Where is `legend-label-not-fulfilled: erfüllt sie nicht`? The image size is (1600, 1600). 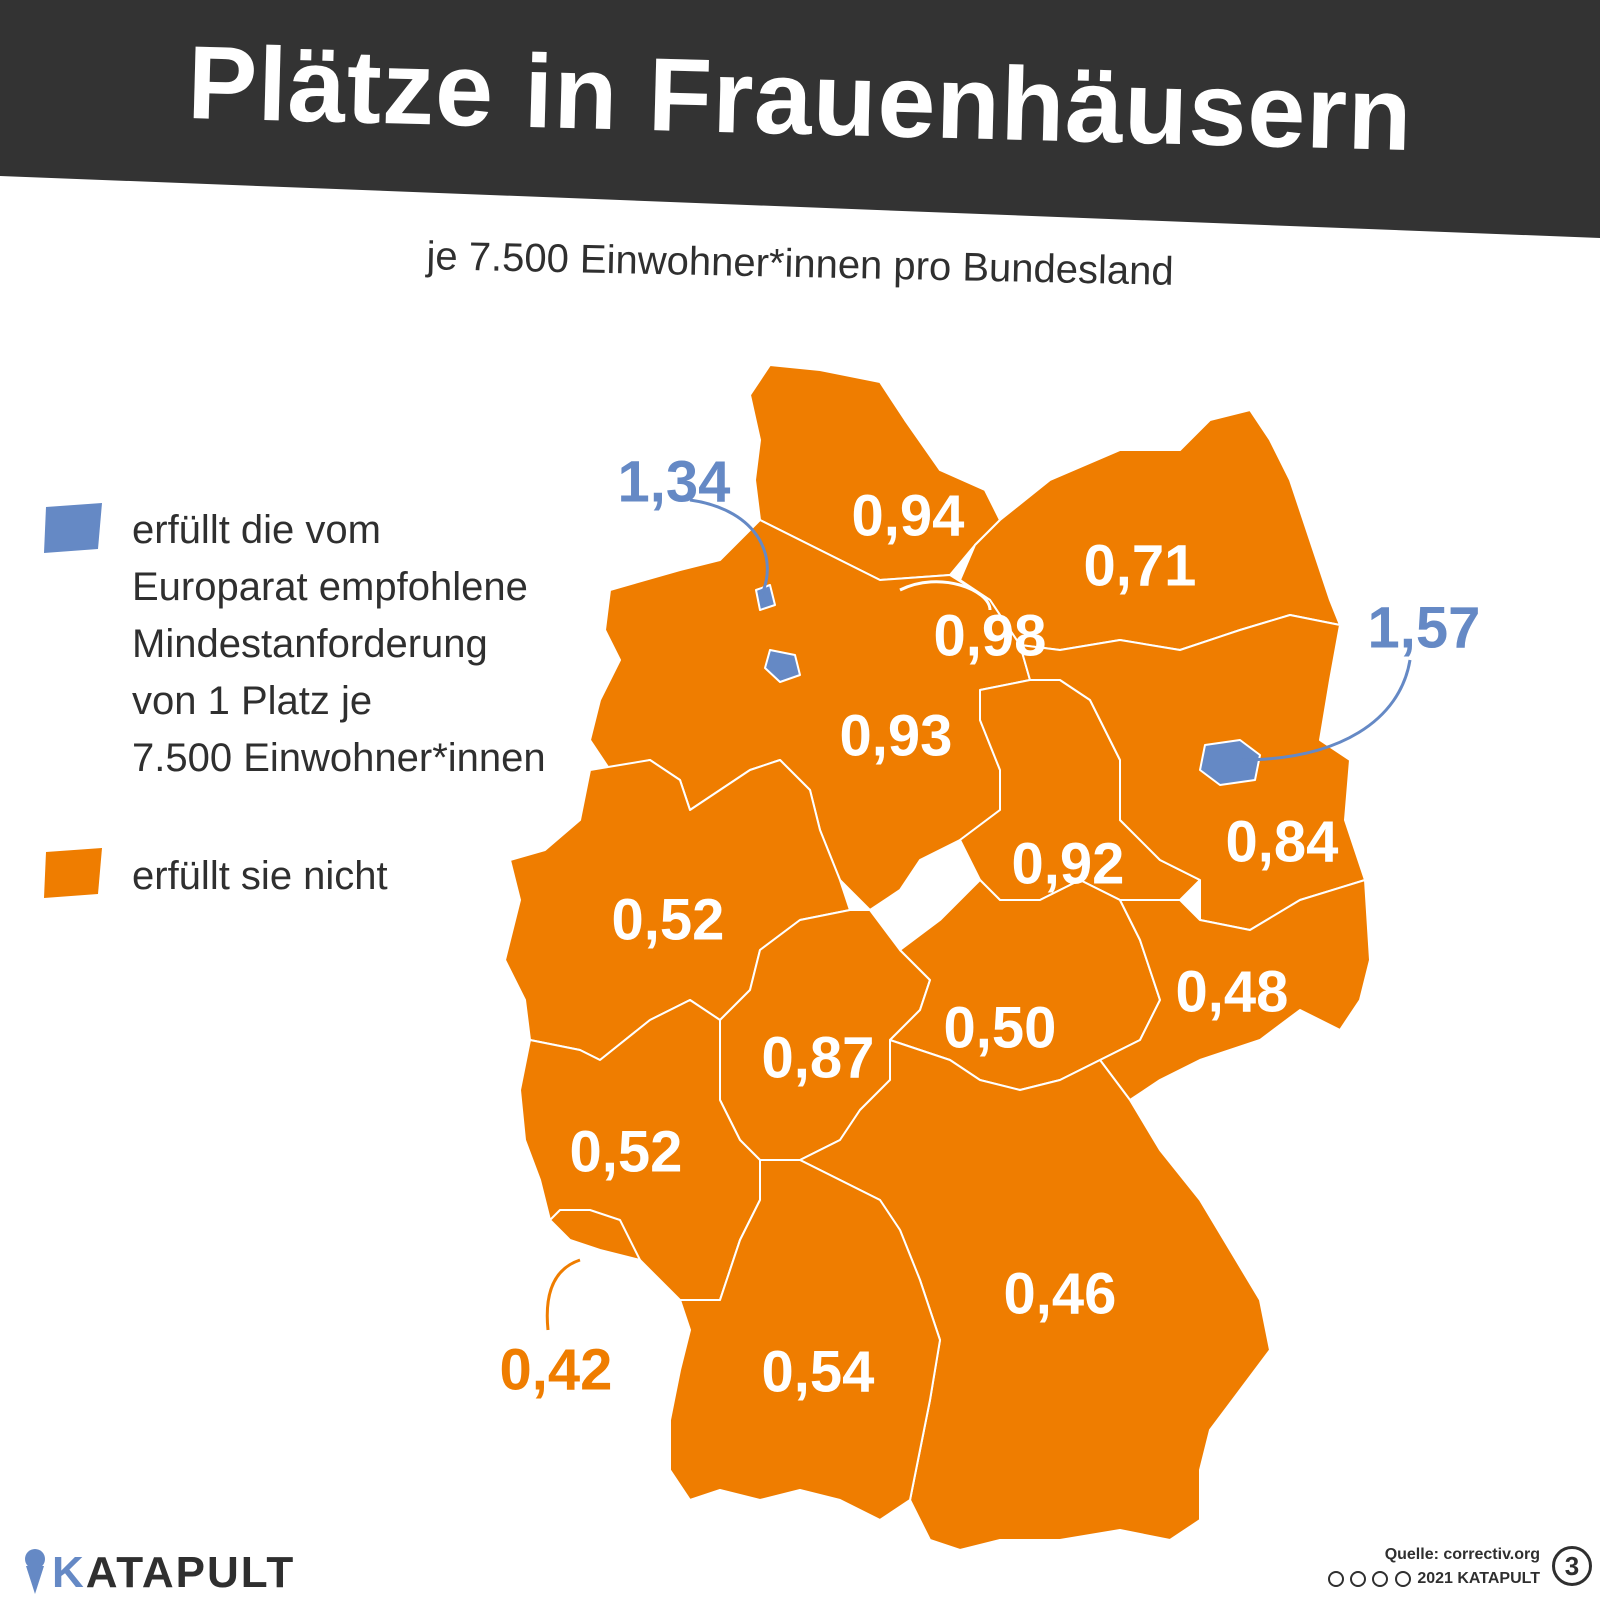 legend-label-not-fulfilled: erfüllt sie nicht is located at coordinates (260, 876).